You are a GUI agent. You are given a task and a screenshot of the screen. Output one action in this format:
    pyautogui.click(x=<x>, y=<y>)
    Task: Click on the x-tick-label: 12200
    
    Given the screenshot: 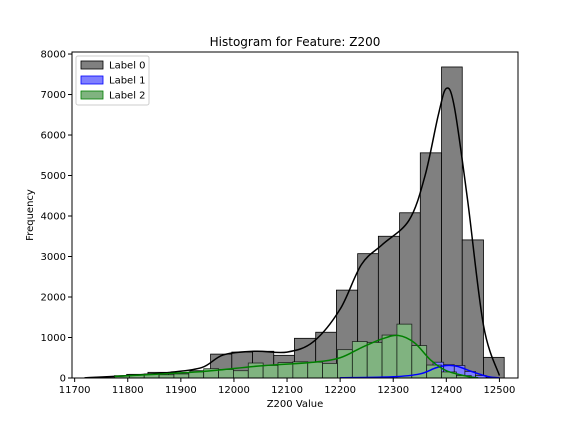 What is the action you would take?
    pyautogui.click(x=340, y=390)
    